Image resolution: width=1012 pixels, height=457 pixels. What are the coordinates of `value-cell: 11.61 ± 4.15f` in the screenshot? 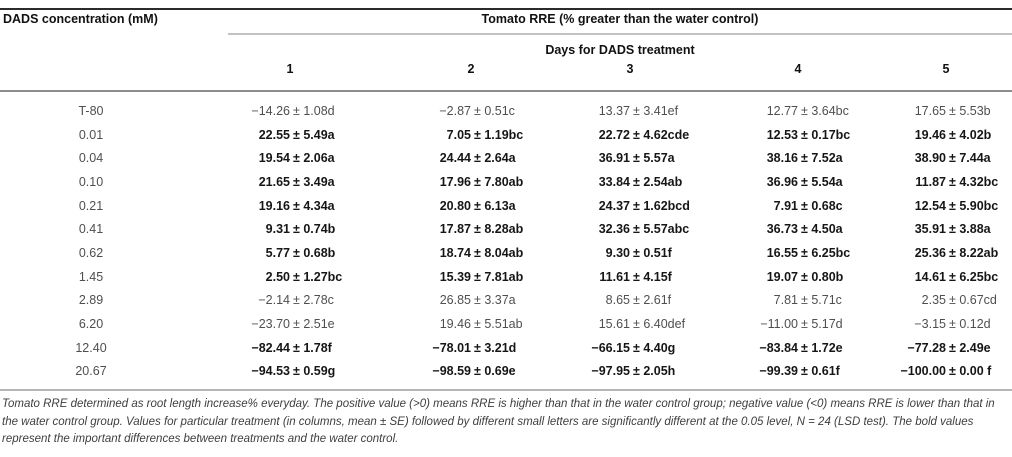 It's located at (630, 277).